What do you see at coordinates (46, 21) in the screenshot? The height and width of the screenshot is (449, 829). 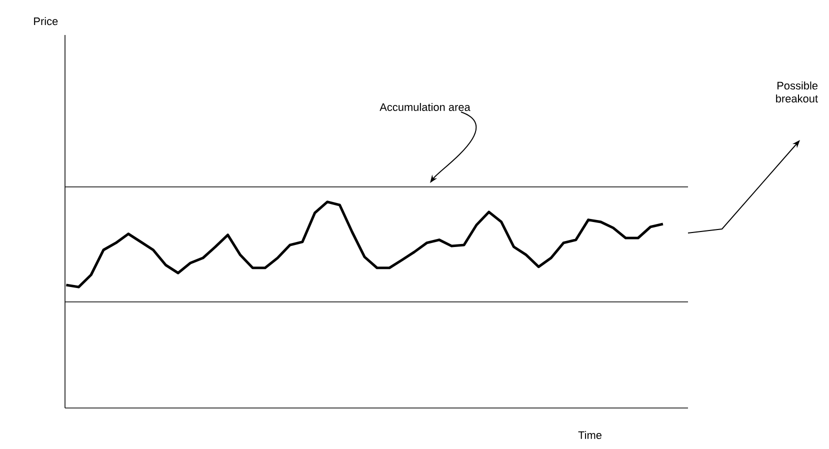 I see `text: Price` at bounding box center [46, 21].